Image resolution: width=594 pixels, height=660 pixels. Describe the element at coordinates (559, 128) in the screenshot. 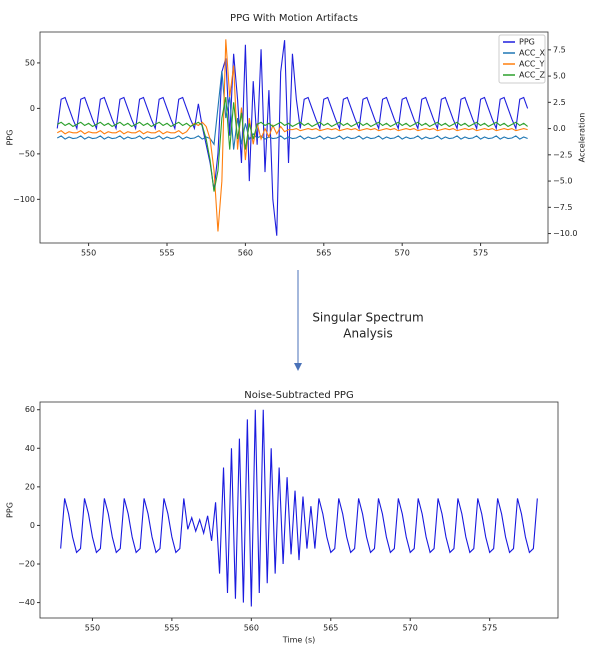

I see `y2-tick-label: 0.0` at that location.